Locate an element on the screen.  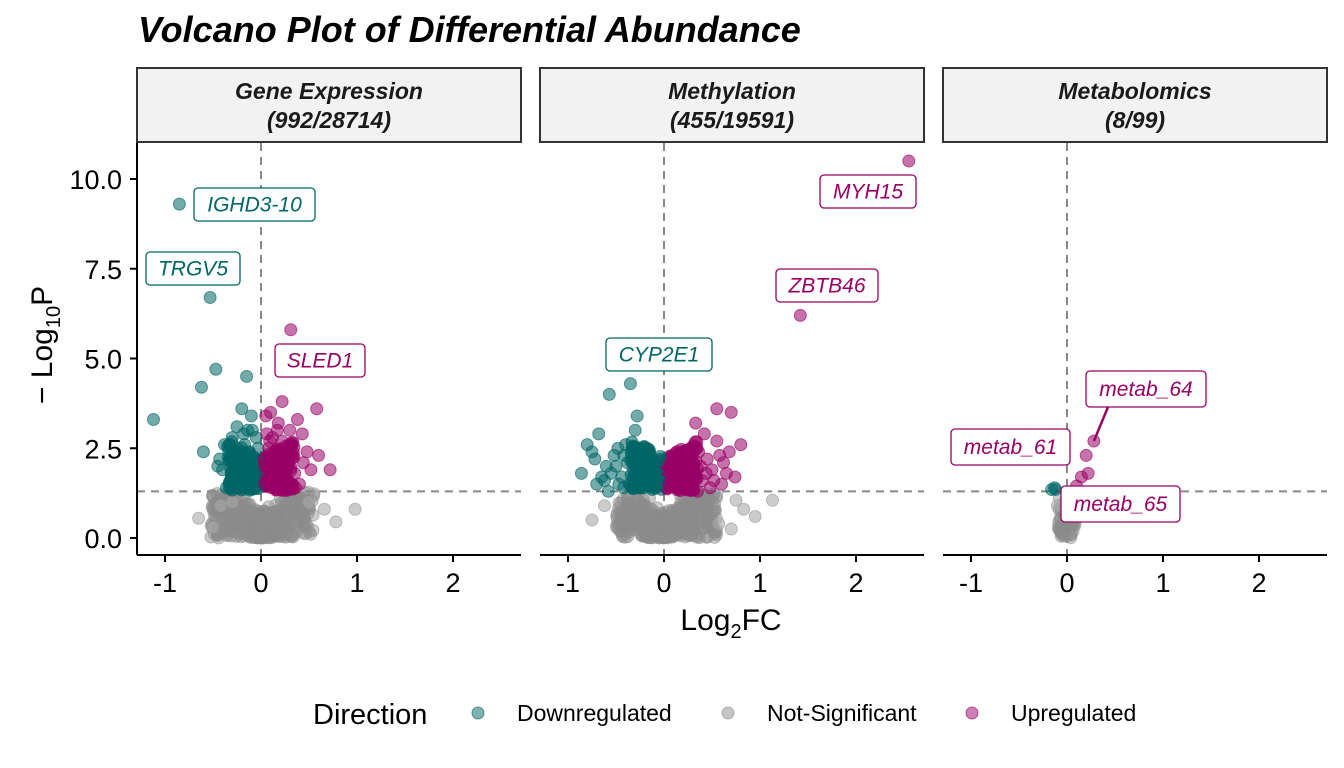
label-text: MYH15 is located at coordinates (868, 192).